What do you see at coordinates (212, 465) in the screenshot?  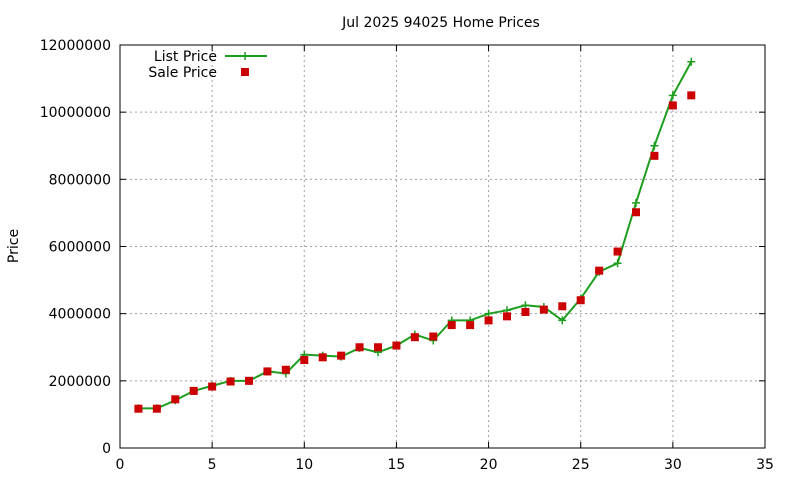 I see `x-tick-label: 5` at bounding box center [212, 465].